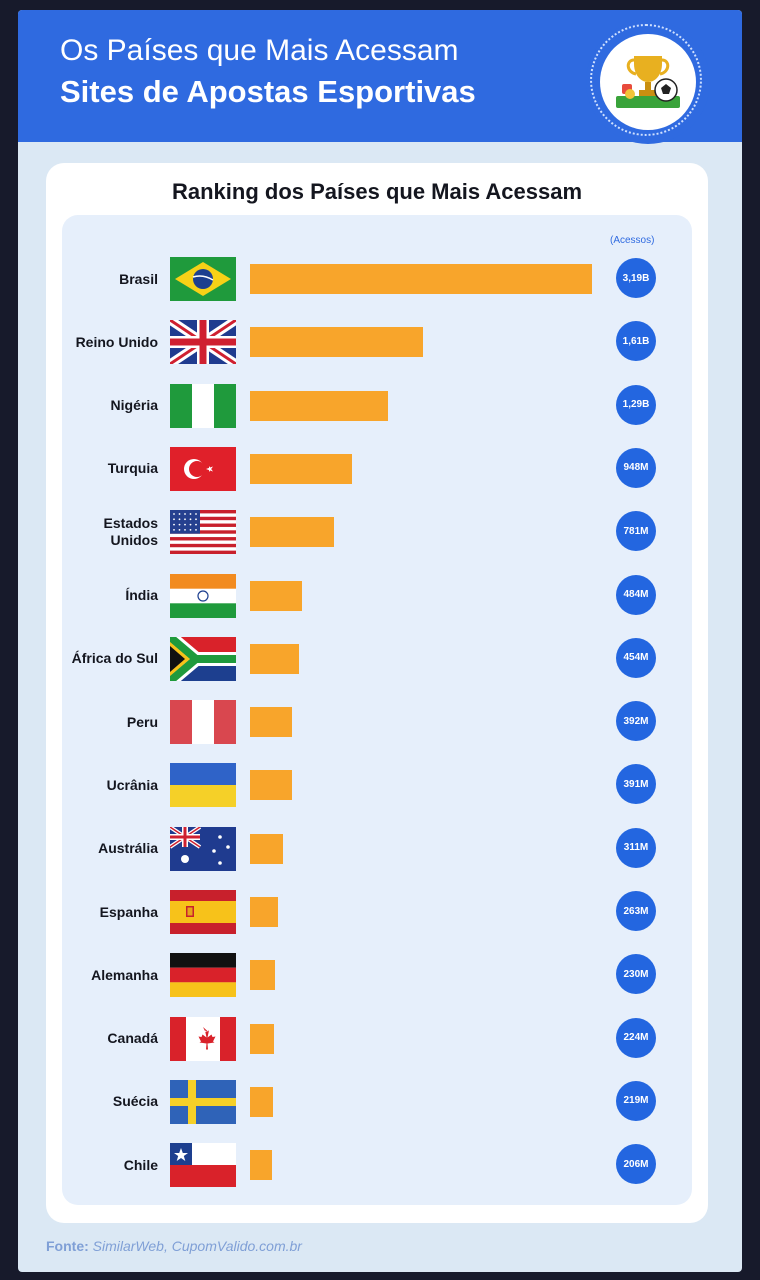  What do you see at coordinates (138, 278) in the screenshot?
I see `country-label: Brasil` at bounding box center [138, 278].